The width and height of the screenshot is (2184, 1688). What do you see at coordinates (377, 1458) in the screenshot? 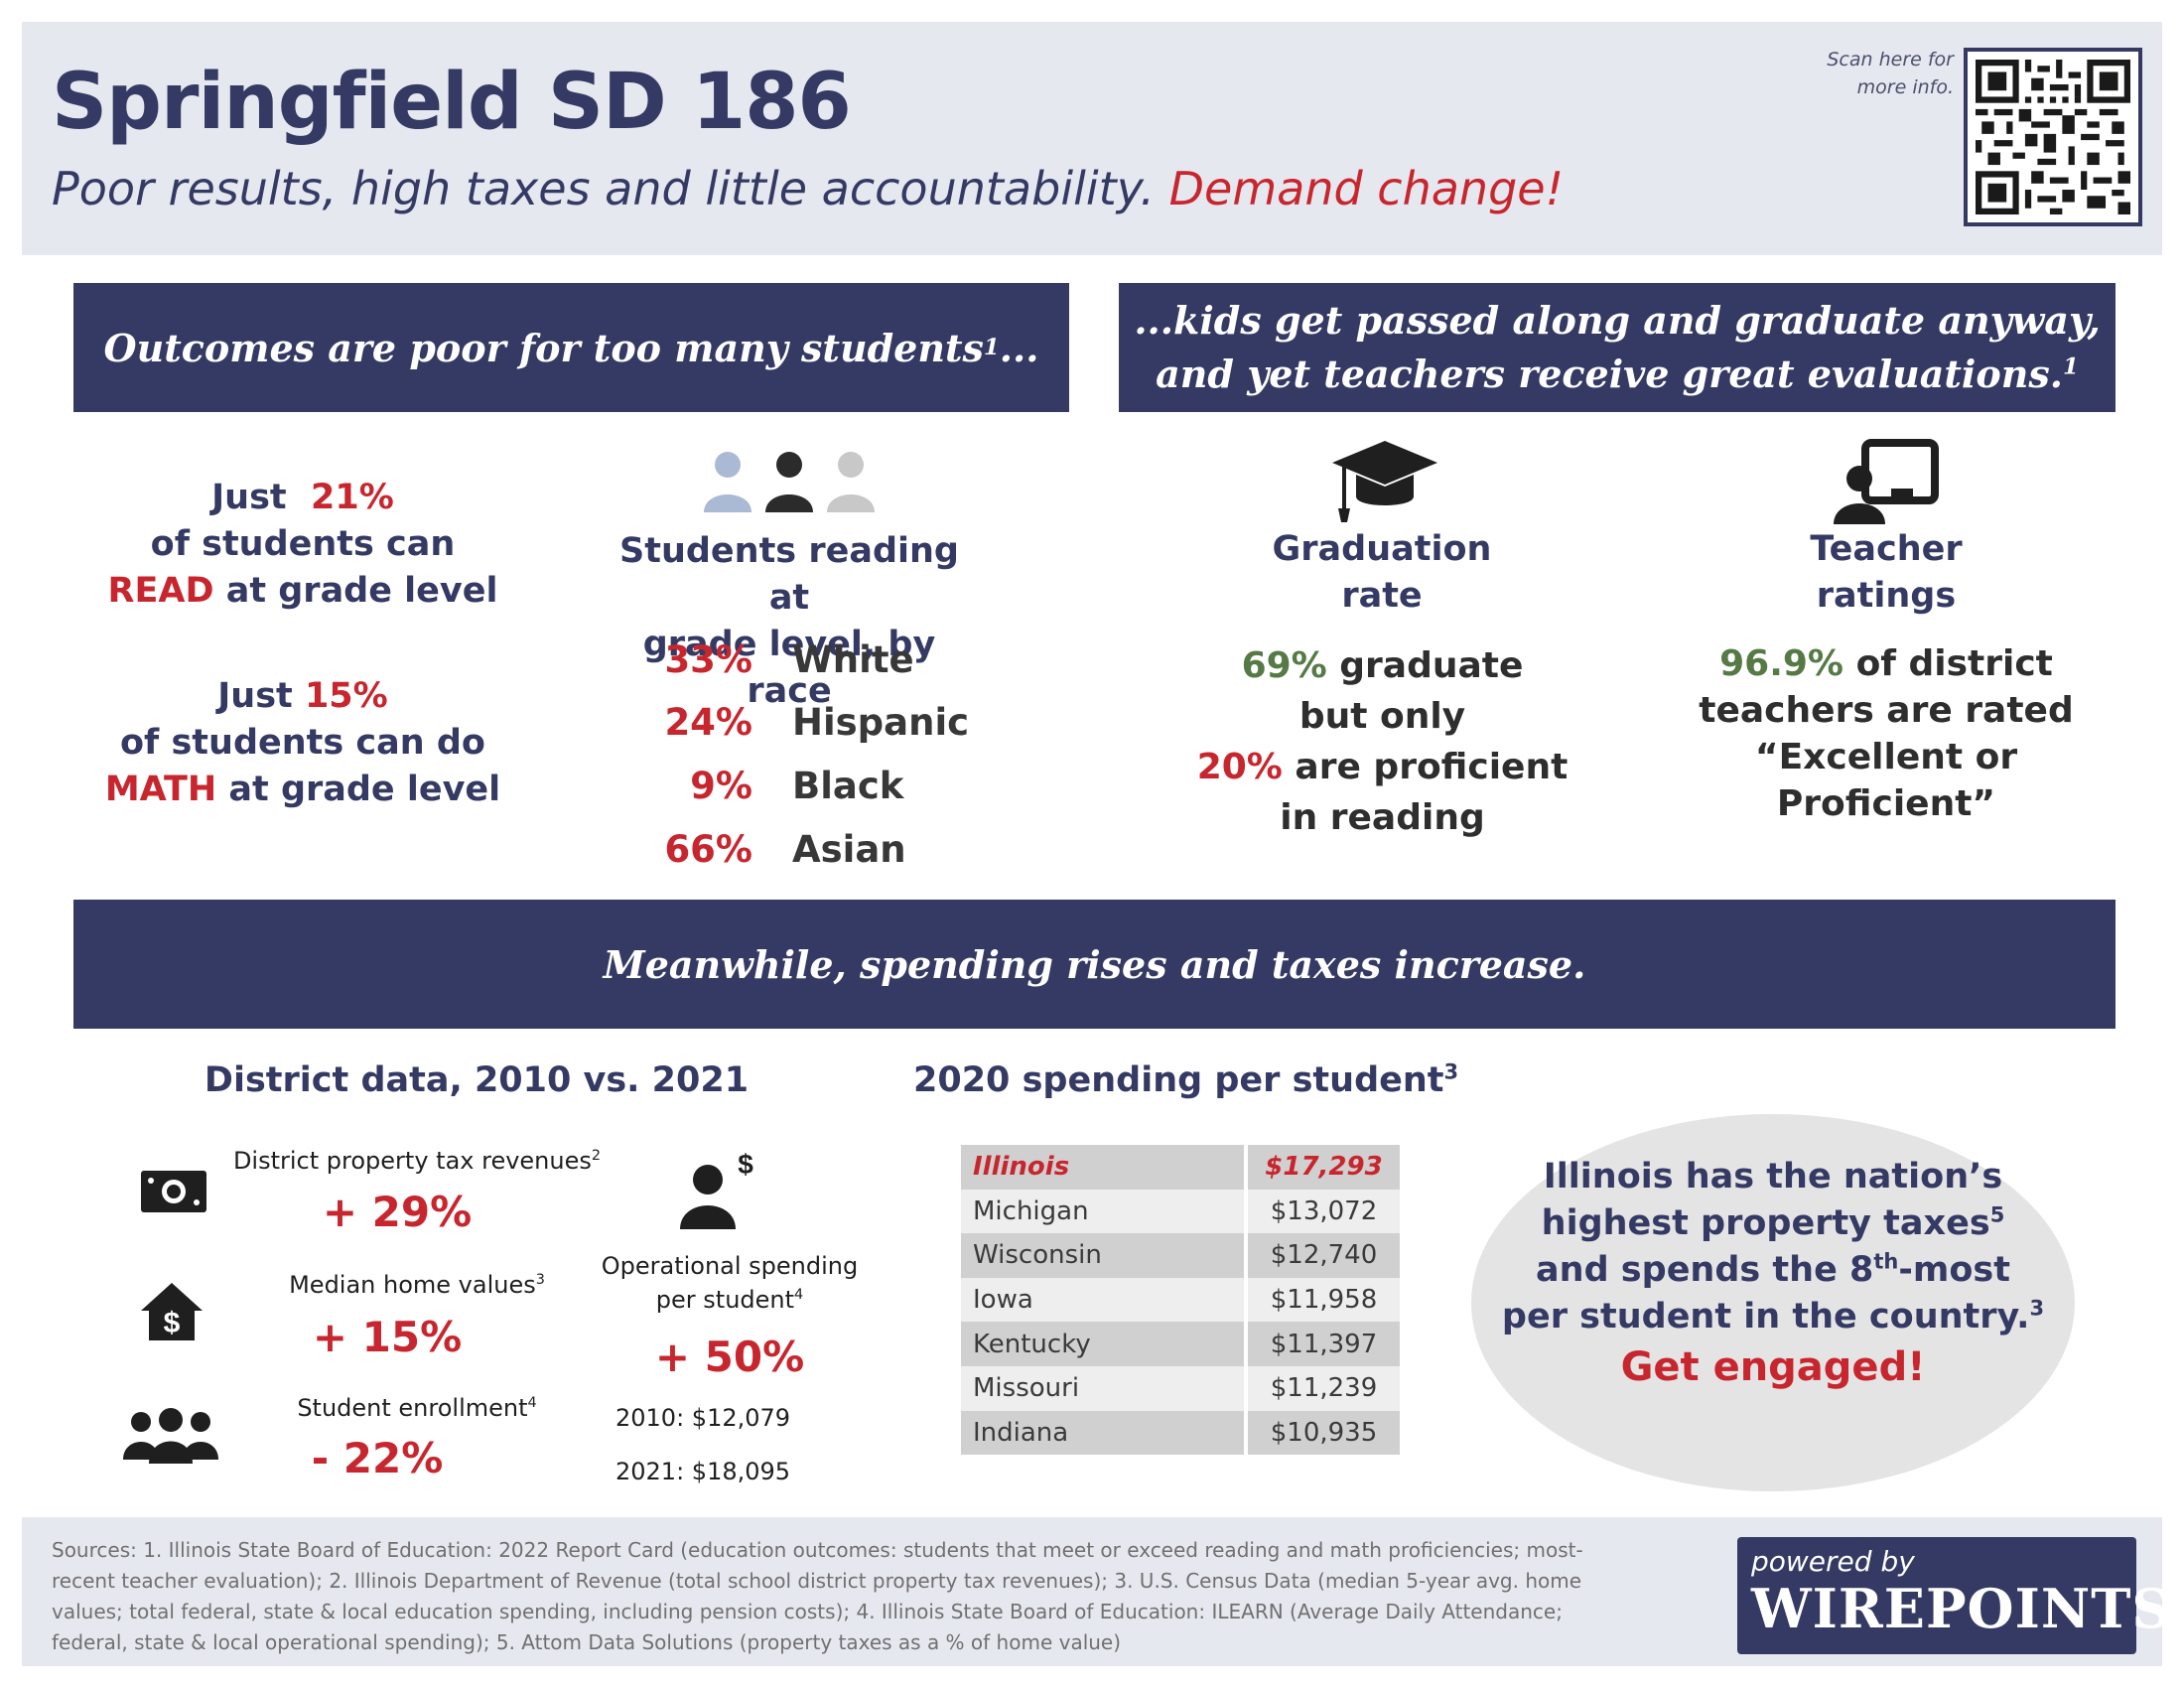
I see `enrollment-value: - 22%` at bounding box center [377, 1458].